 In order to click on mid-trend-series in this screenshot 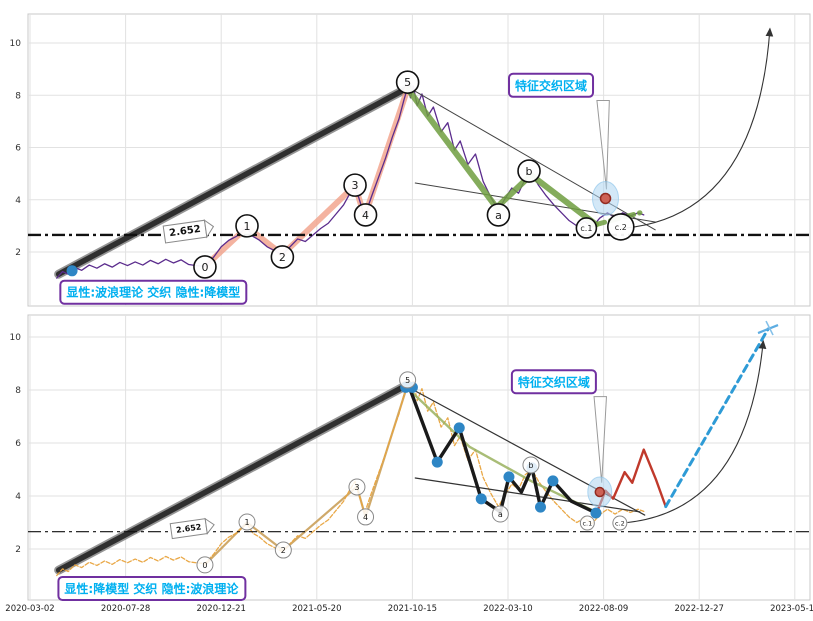, I will do `click(503, 451)`.